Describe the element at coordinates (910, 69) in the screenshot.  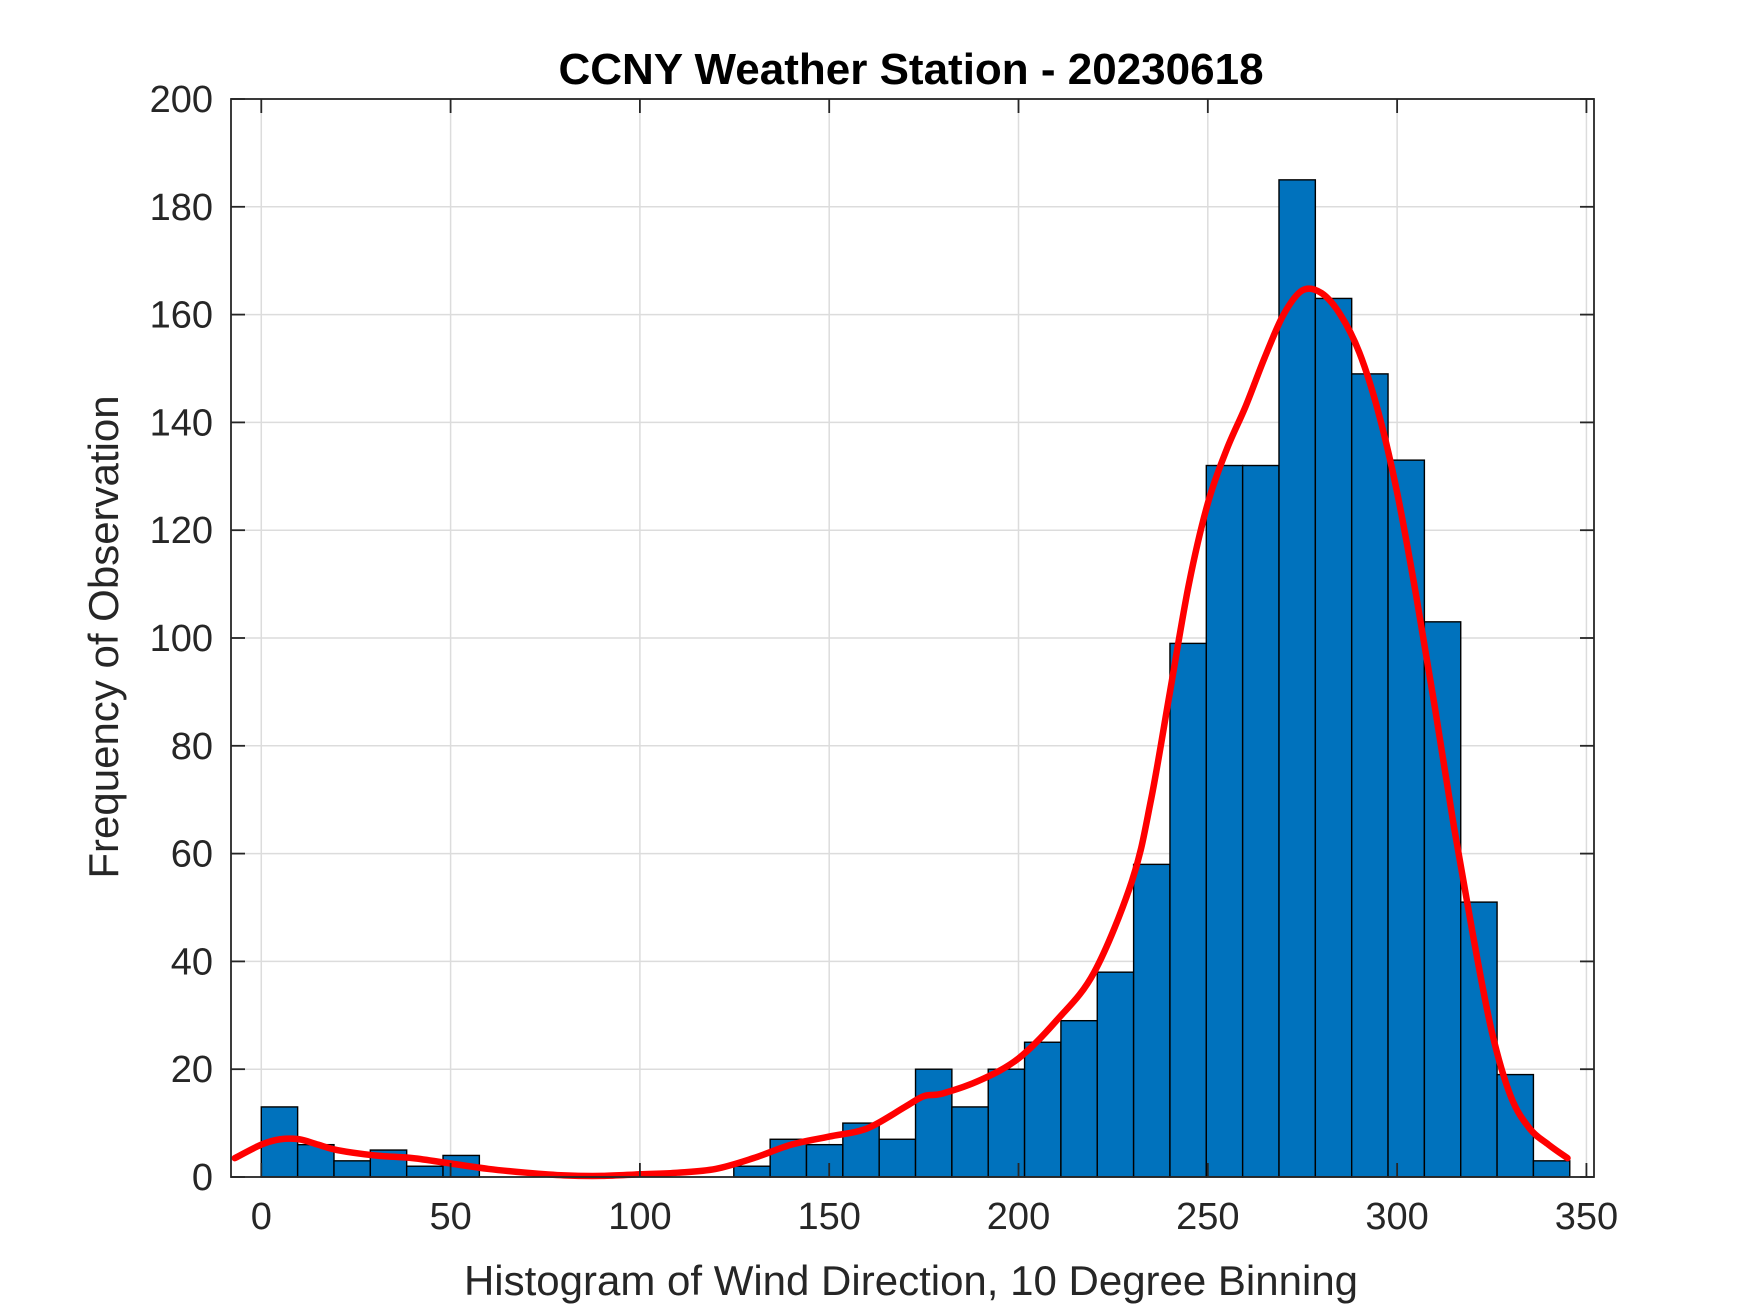
I see `chart-title: CCNY Weather Station - 20230618` at that location.